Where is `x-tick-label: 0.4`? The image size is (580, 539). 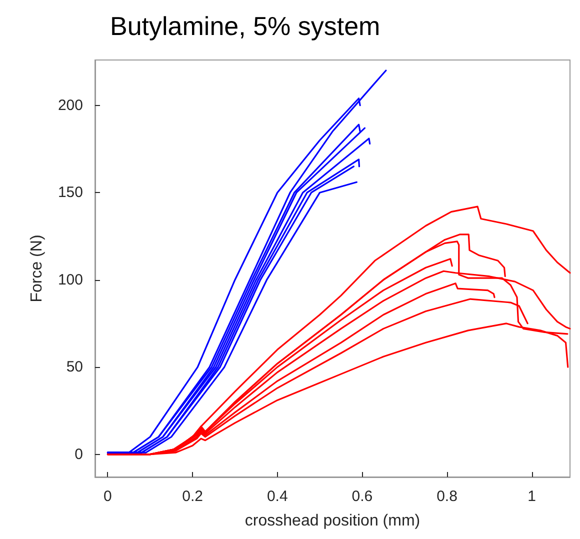 x-tick-label: 0.4 is located at coordinates (277, 496).